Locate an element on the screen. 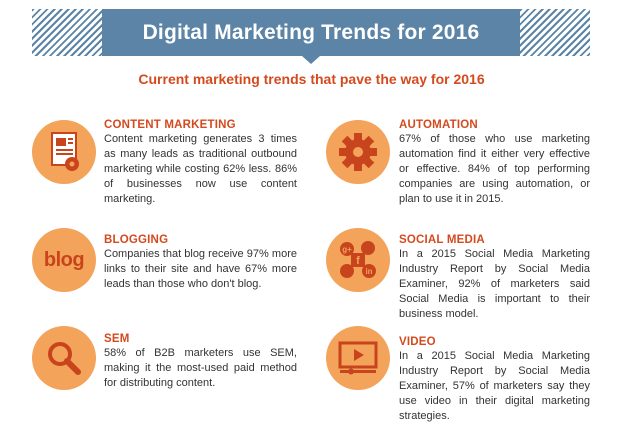 This screenshot has height=443, width=623. social-media-title: SOCIAL MEDIA is located at coordinates (442, 240).